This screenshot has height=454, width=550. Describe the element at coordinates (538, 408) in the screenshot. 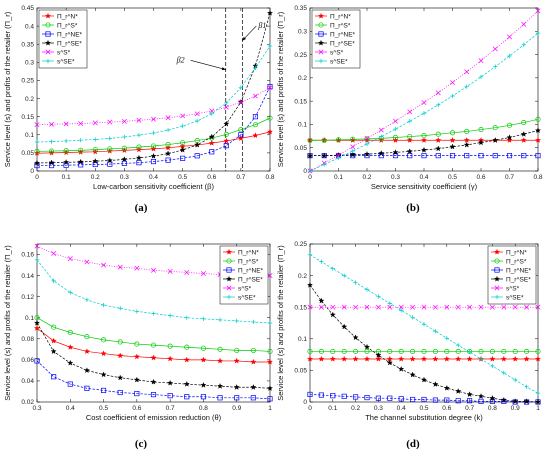

I see `x-tick-label: 1` at that location.